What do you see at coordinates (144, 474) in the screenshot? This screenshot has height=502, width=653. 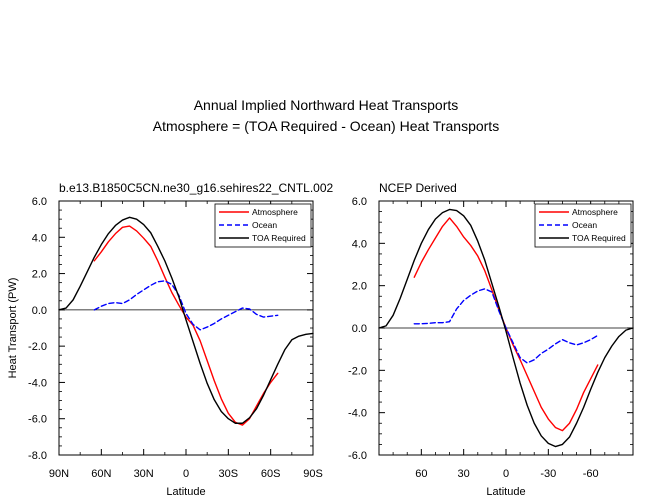 I see `x-tick-label: 30N` at bounding box center [144, 474].